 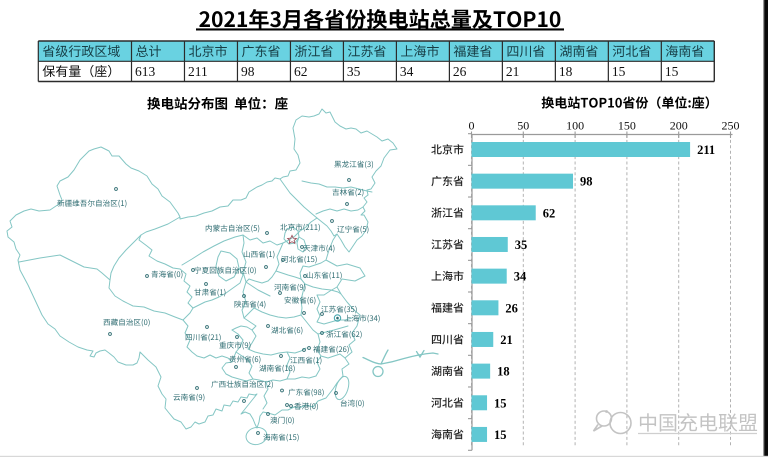 What do you see at coordinates (523, 126) in the screenshot?
I see `svg-text: 50` at bounding box center [523, 126].